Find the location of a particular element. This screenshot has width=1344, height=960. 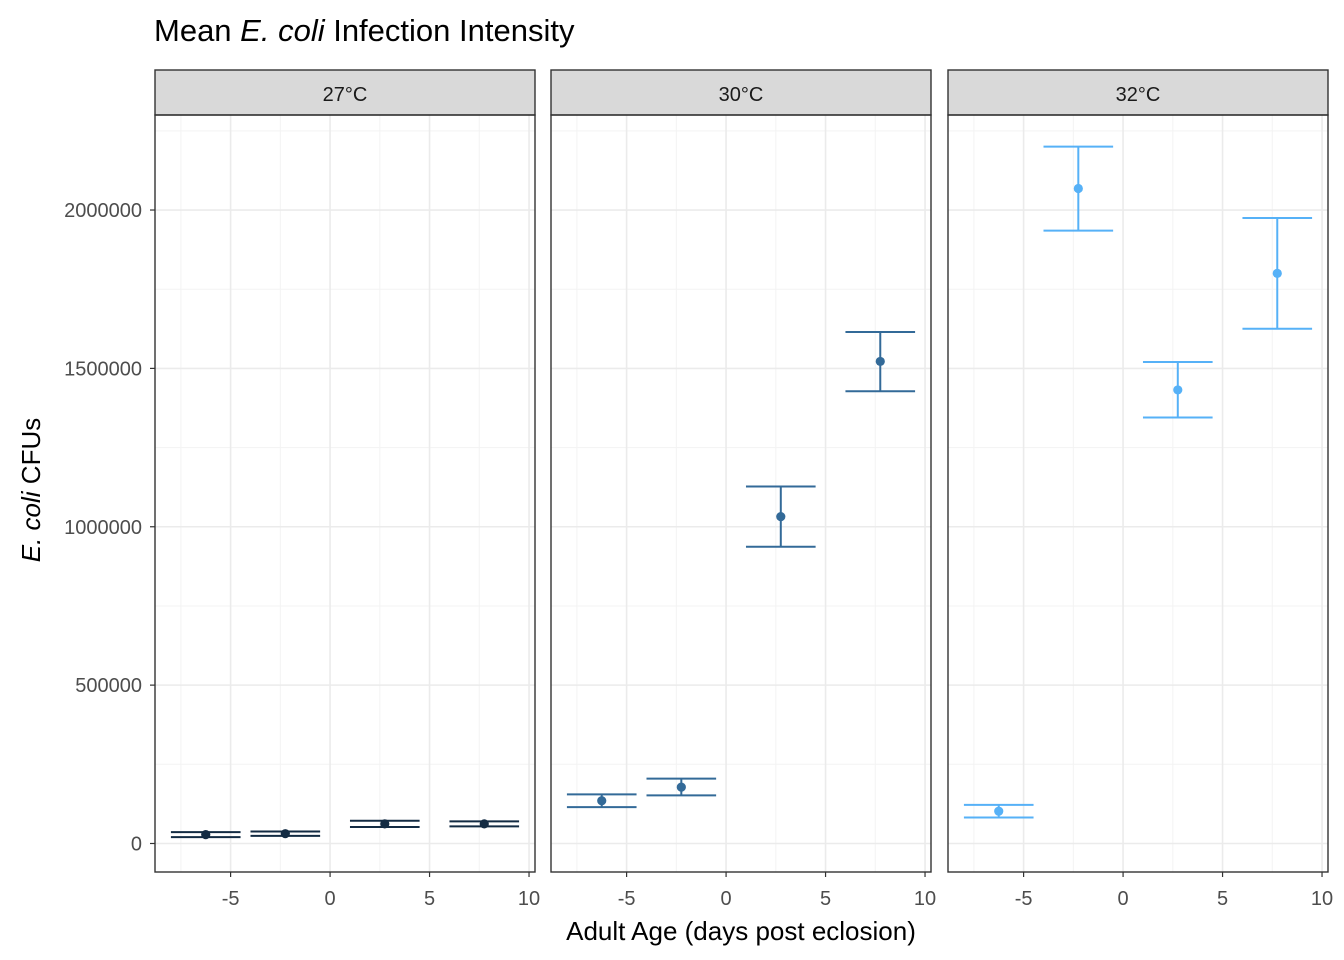

y-tick-label: 500000 is located at coordinates (108, 686).